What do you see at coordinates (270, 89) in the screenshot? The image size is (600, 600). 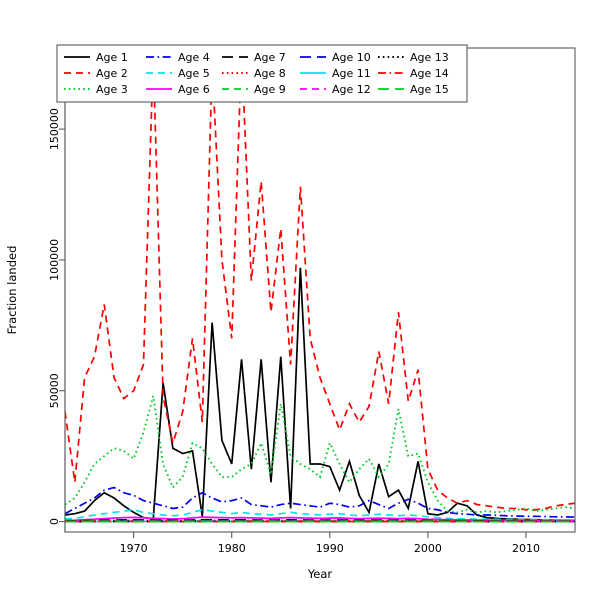 I see `legend-label-age-9: Age 9` at bounding box center [270, 89].